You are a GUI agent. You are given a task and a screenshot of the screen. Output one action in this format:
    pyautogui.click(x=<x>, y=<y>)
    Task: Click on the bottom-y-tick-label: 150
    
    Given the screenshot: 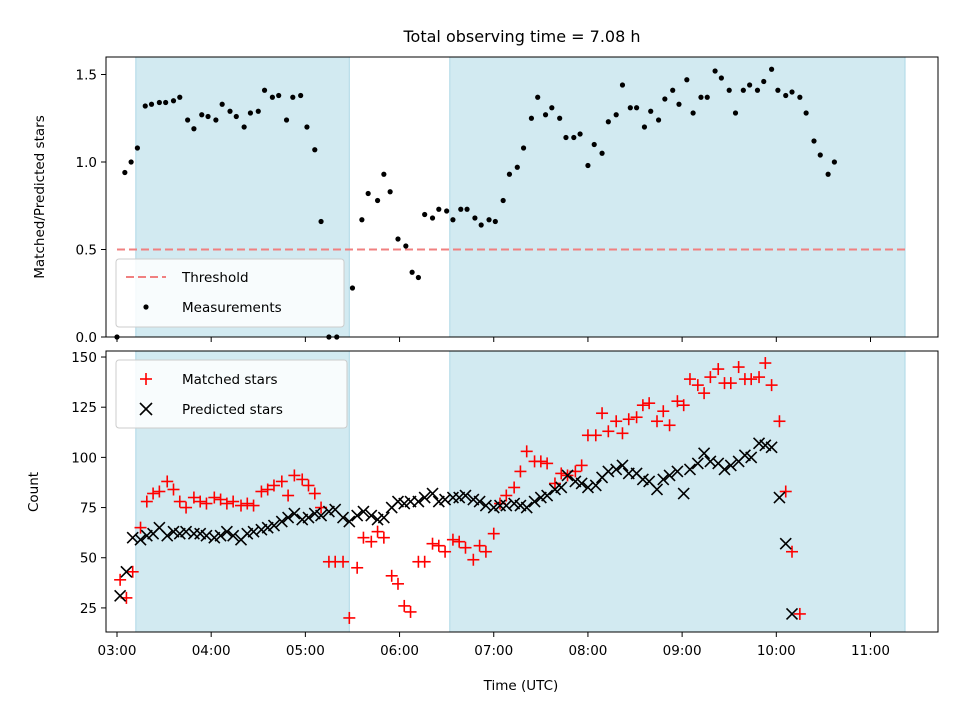 What is the action you would take?
    pyautogui.click(x=84, y=358)
    